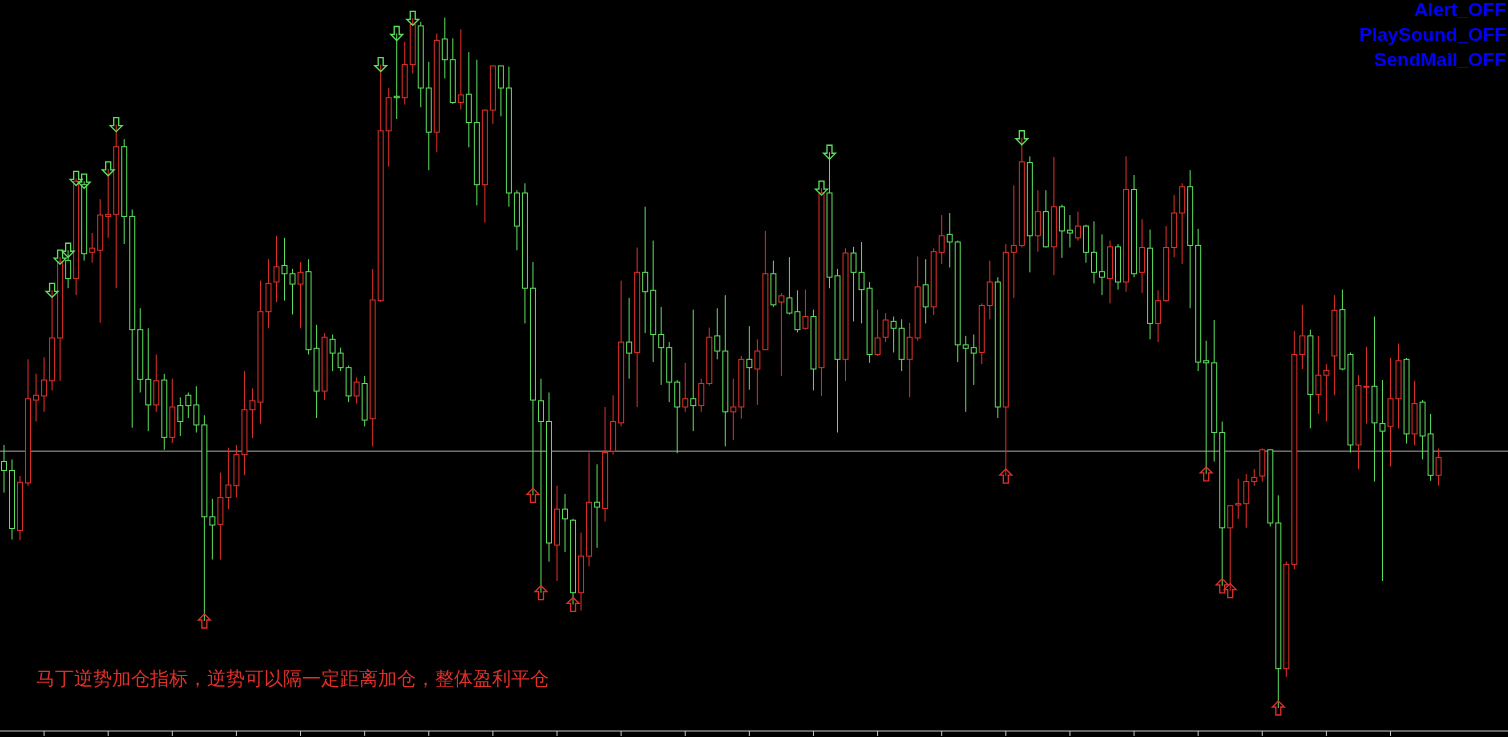 The image size is (1508, 737). What do you see at coordinates (1432, 34) in the screenshot?
I see `annotation: PlaySound_OFF` at bounding box center [1432, 34].